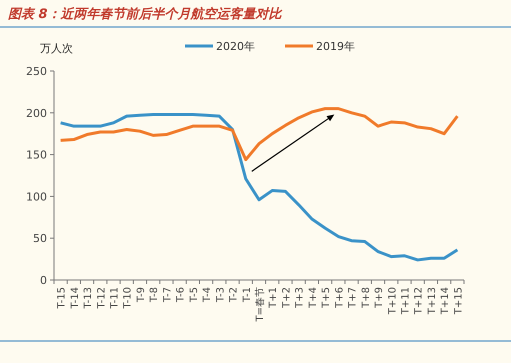 The height and width of the screenshot is (363, 511). What do you see at coordinates (62, 298) in the screenshot?
I see `x-tick-label: T-15` at bounding box center [62, 298].